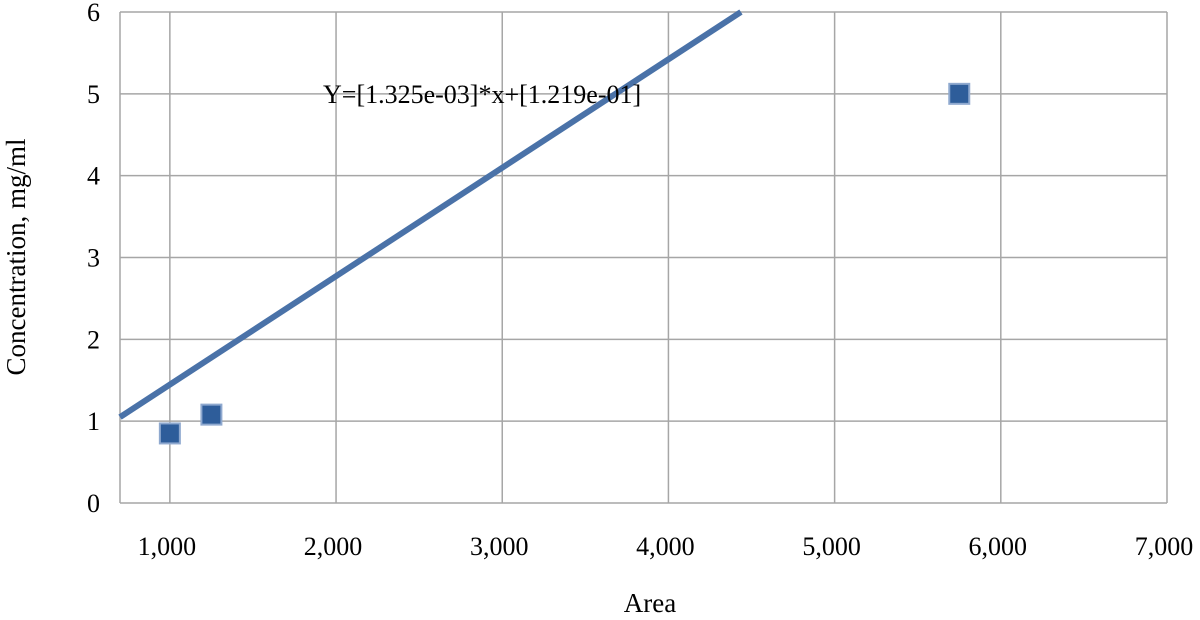 The width and height of the screenshot is (1200, 620). I want to click on y-tick-label: 4, so click(93, 176).